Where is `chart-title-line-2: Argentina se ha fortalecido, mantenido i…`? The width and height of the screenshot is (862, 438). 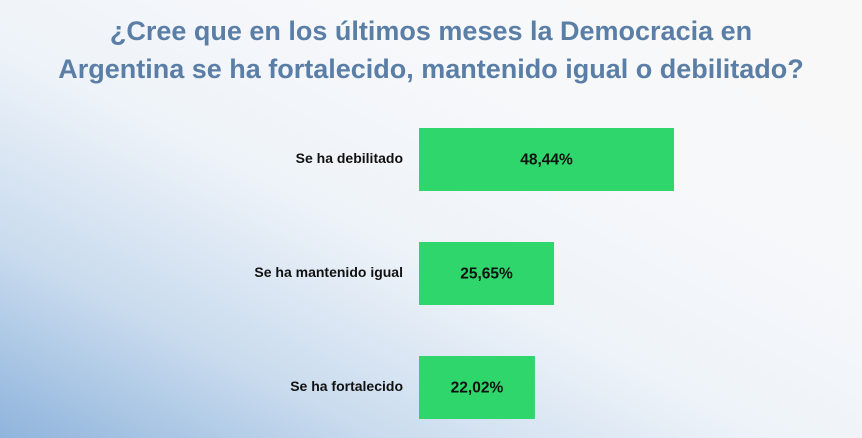
chart-title-line-2: Argentina se ha fortalecido, mantenido i… is located at coordinates (431, 69).